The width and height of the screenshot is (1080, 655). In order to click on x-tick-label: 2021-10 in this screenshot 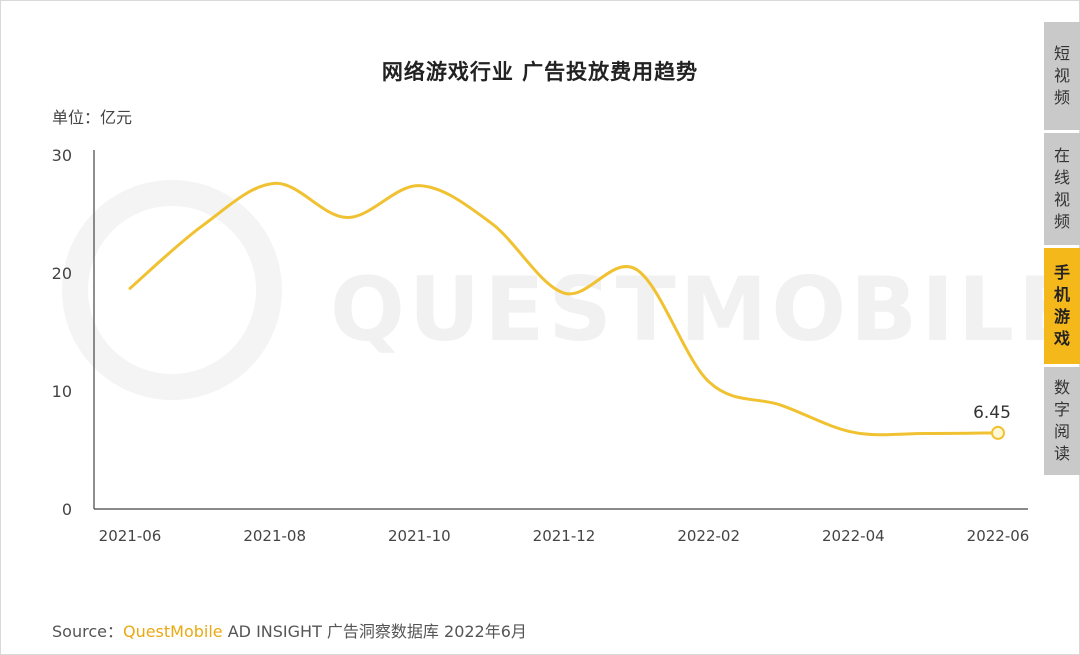, I will do `click(419, 536)`.